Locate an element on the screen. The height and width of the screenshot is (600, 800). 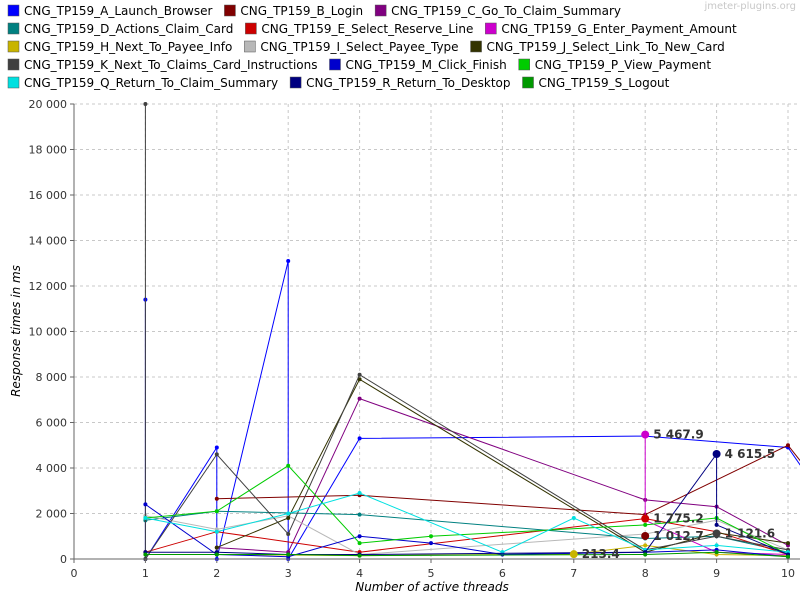
y-tick-label: 14 000 is located at coordinates (48, 241).